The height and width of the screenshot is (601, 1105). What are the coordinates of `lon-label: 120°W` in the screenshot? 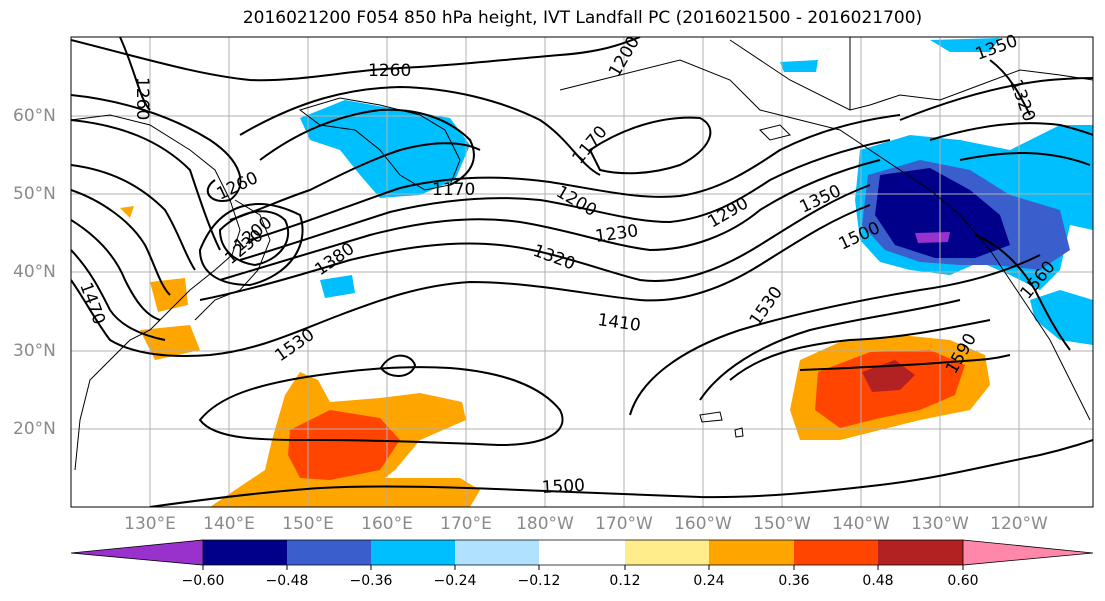 It's located at (1019, 524).